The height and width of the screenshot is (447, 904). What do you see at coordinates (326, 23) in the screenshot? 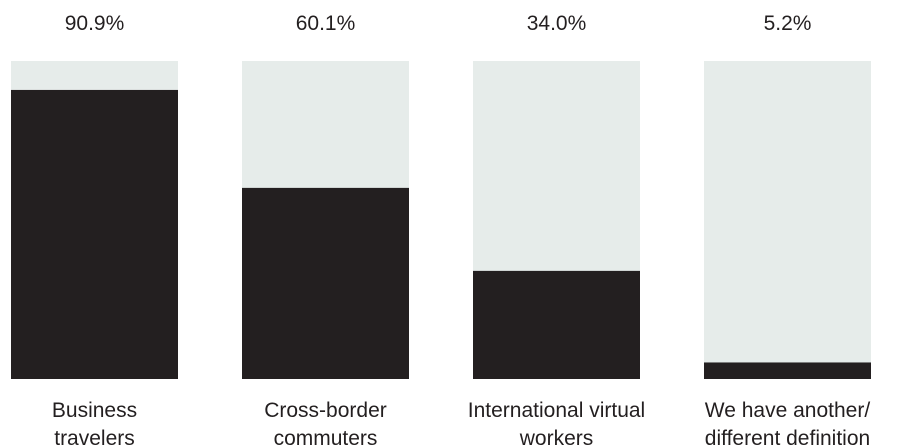
I see `data-label: 60.1%` at bounding box center [326, 23].